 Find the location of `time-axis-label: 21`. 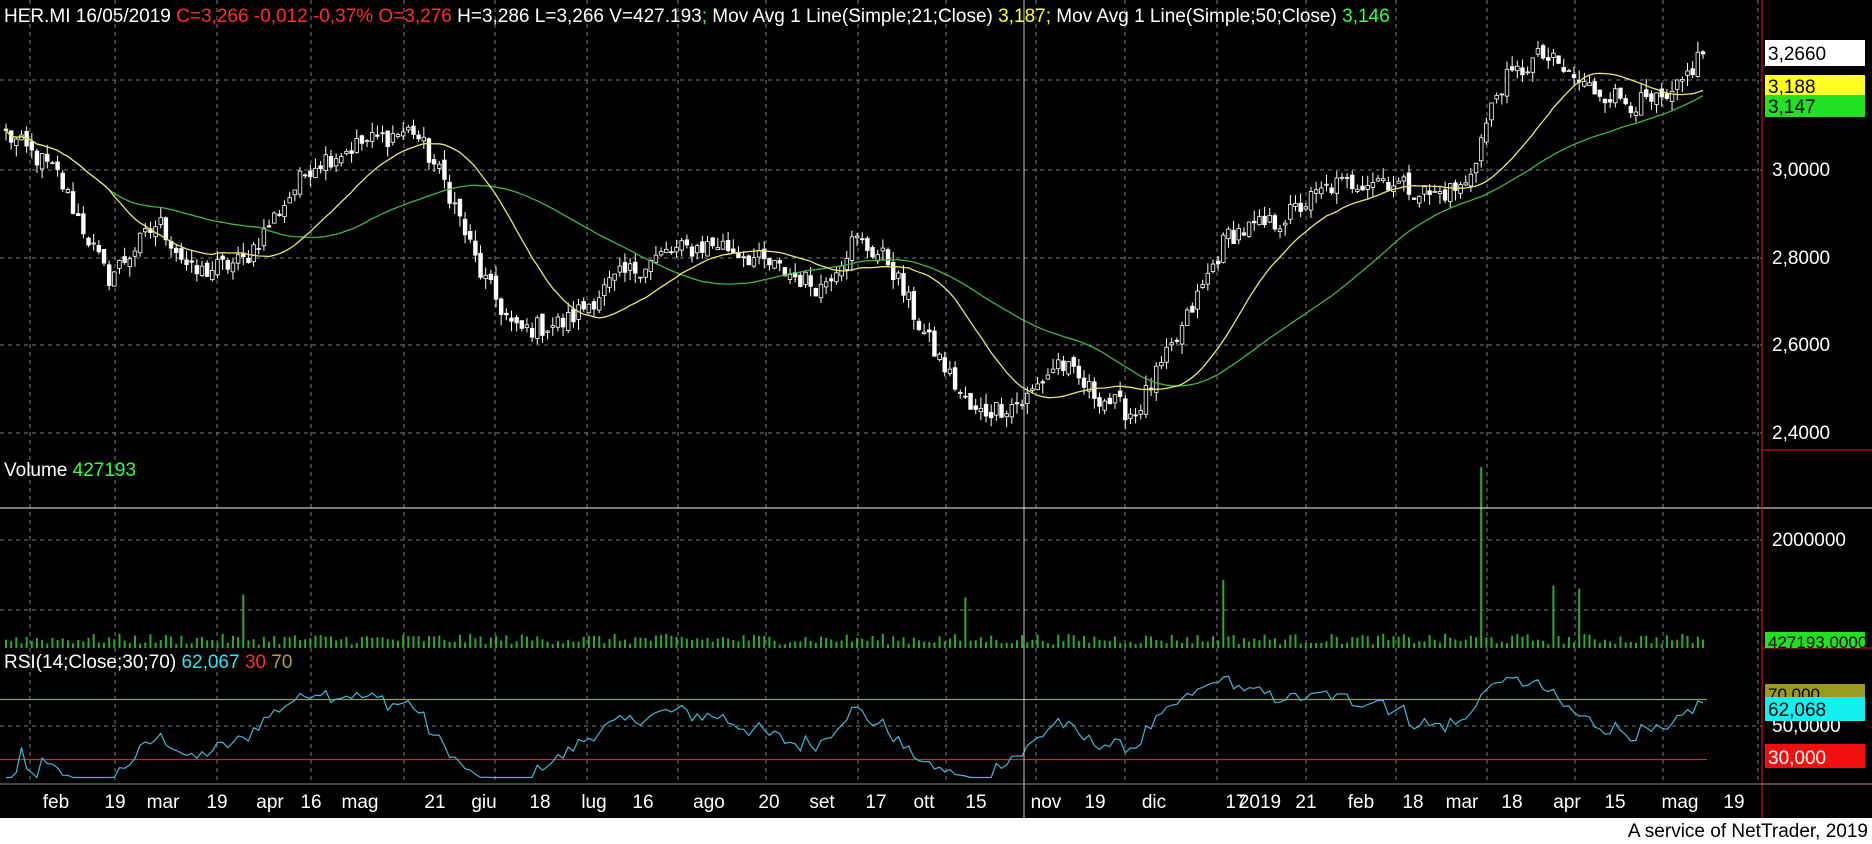

time-axis-label: 21 is located at coordinates (434, 802).